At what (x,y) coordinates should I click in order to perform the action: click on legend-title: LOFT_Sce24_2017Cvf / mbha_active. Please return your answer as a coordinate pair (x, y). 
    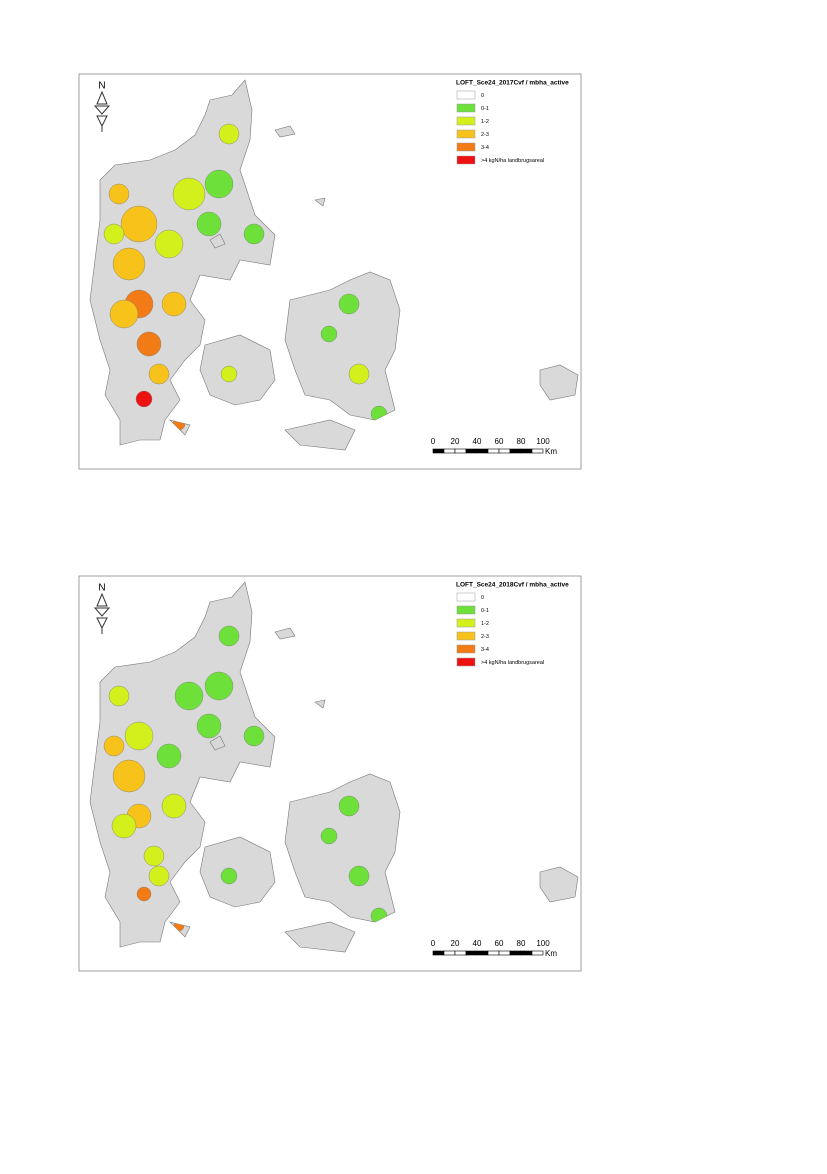
    Looking at the image, I should click on (512, 83).